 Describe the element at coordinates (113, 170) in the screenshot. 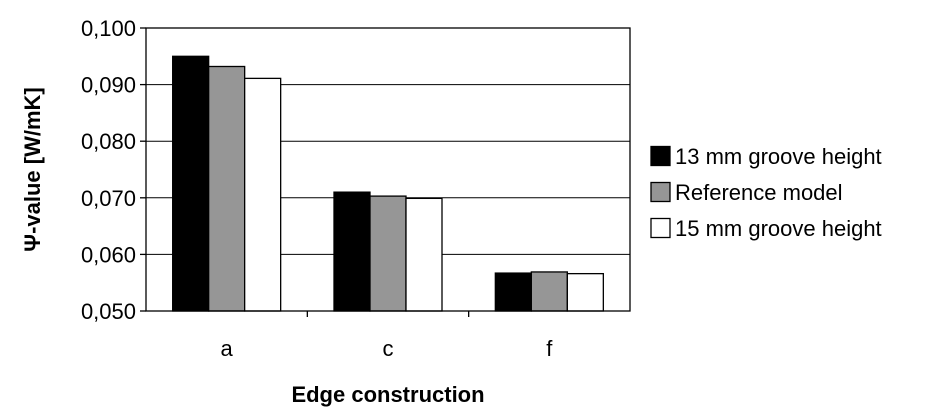

I see `y-axis-ticks: 0,050 0,060 0,070 0,080 0,090 0,100` at that location.